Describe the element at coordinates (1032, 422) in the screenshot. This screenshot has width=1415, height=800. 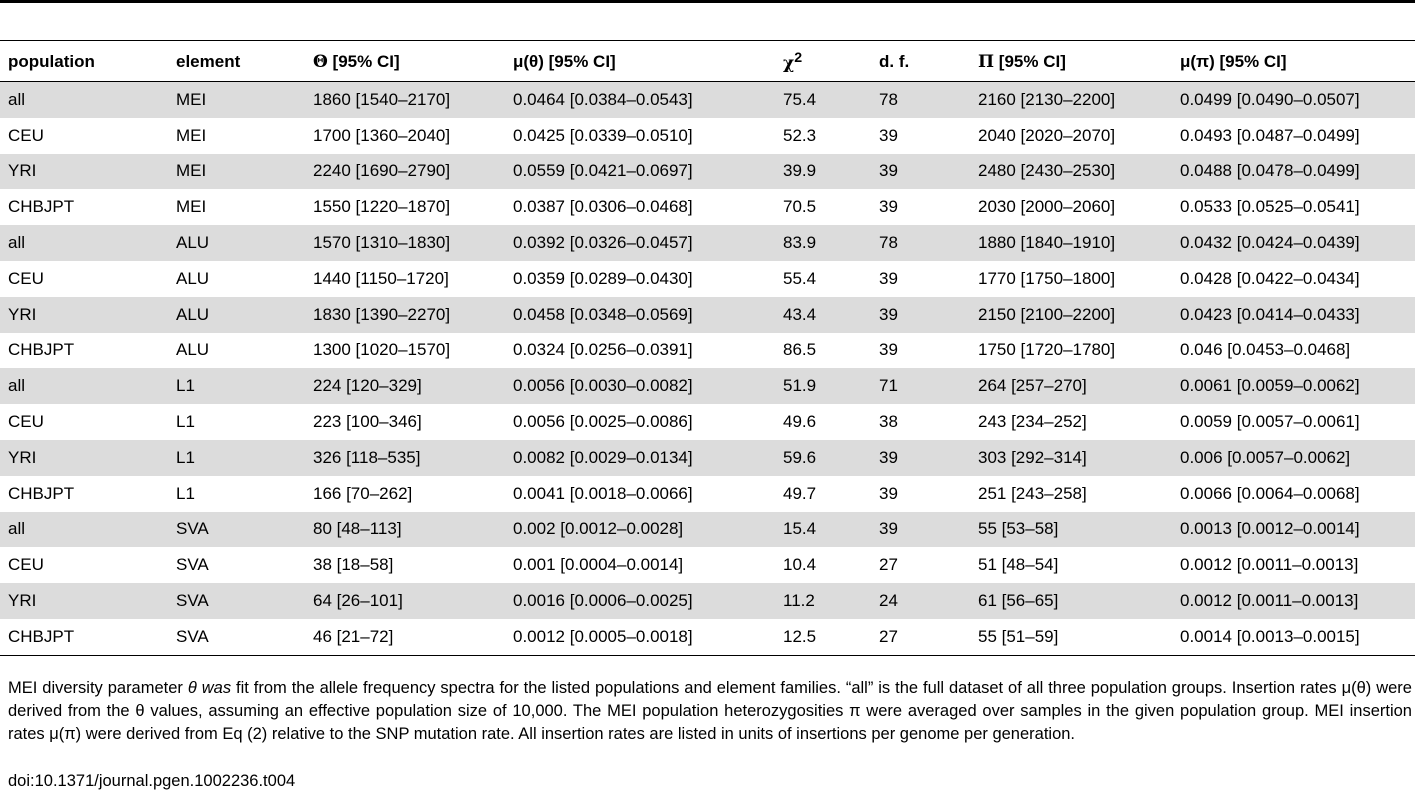
I see `cell-pi: 243 [234–252]` at that location.